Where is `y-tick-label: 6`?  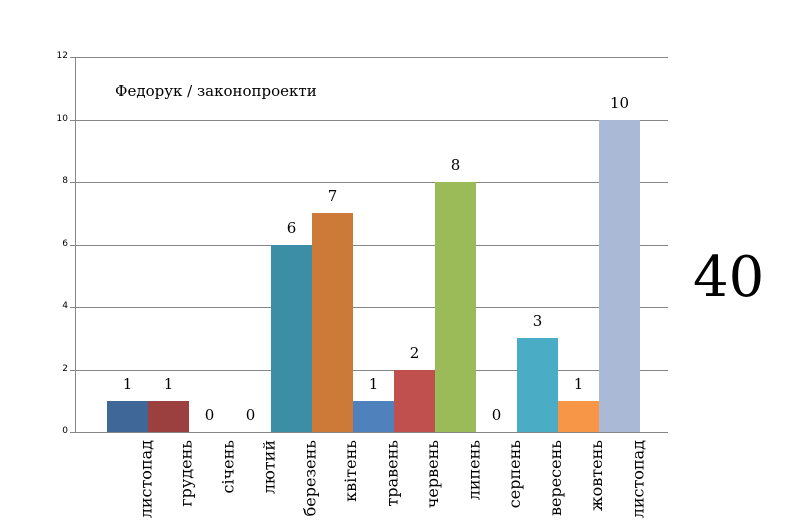 y-tick-label: 6 is located at coordinates (65, 243).